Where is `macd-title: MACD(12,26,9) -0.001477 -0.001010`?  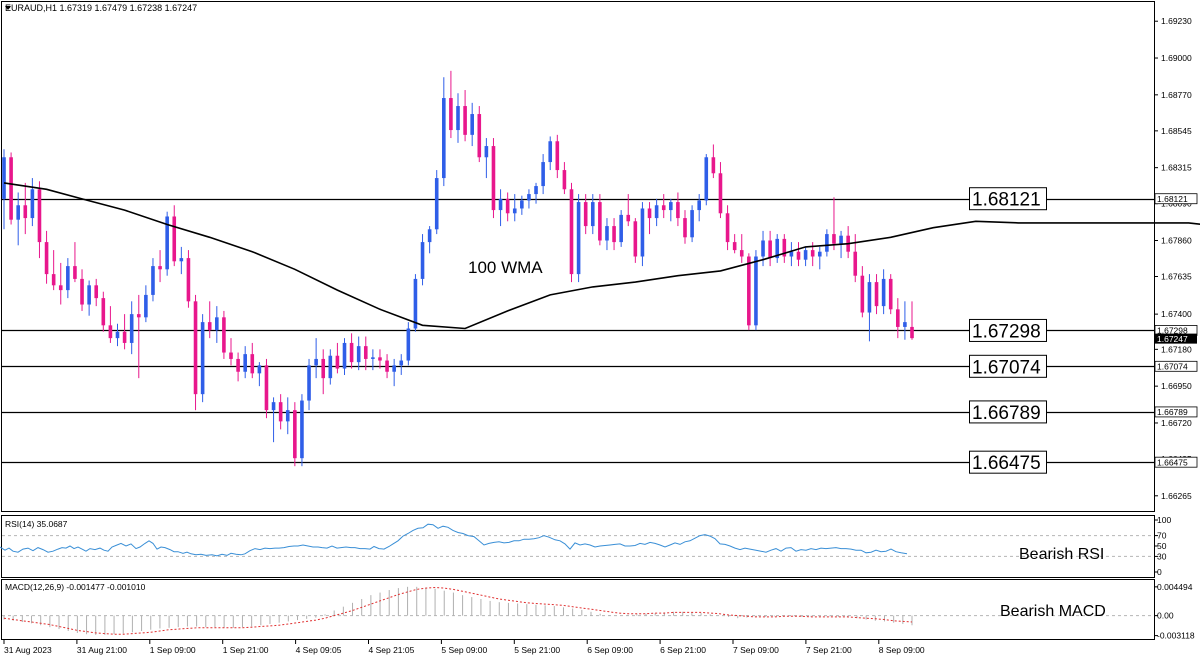 macd-title: MACD(12,26,9) -0.001477 -0.001010 is located at coordinates (75, 587).